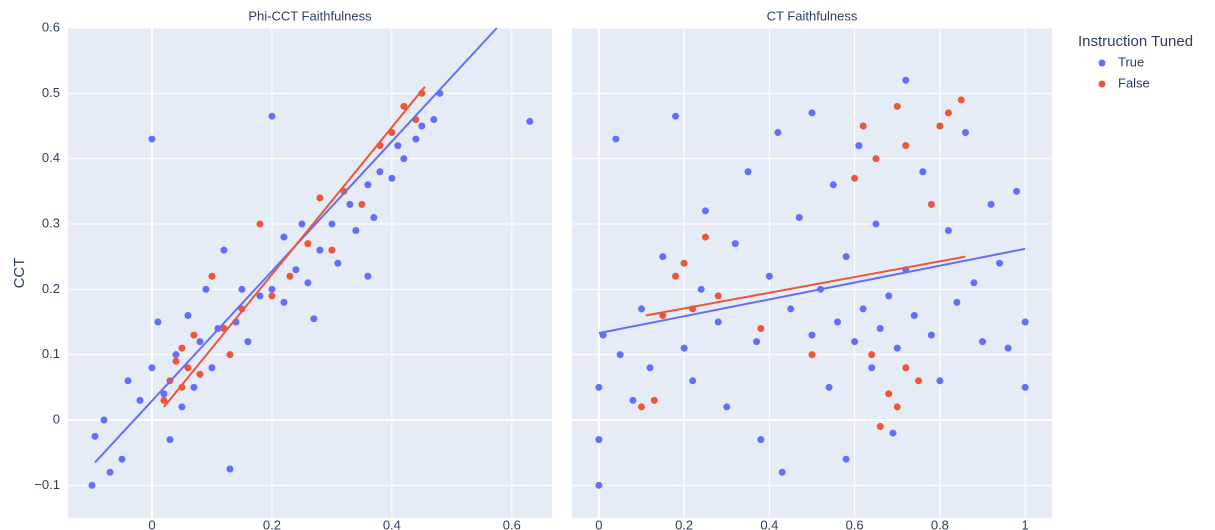 The height and width of the screenshot is (530, 1215). Describe the element at coordinates (51, 288) in the screenshot. I see `y-tick-label: 0.2` at that location.